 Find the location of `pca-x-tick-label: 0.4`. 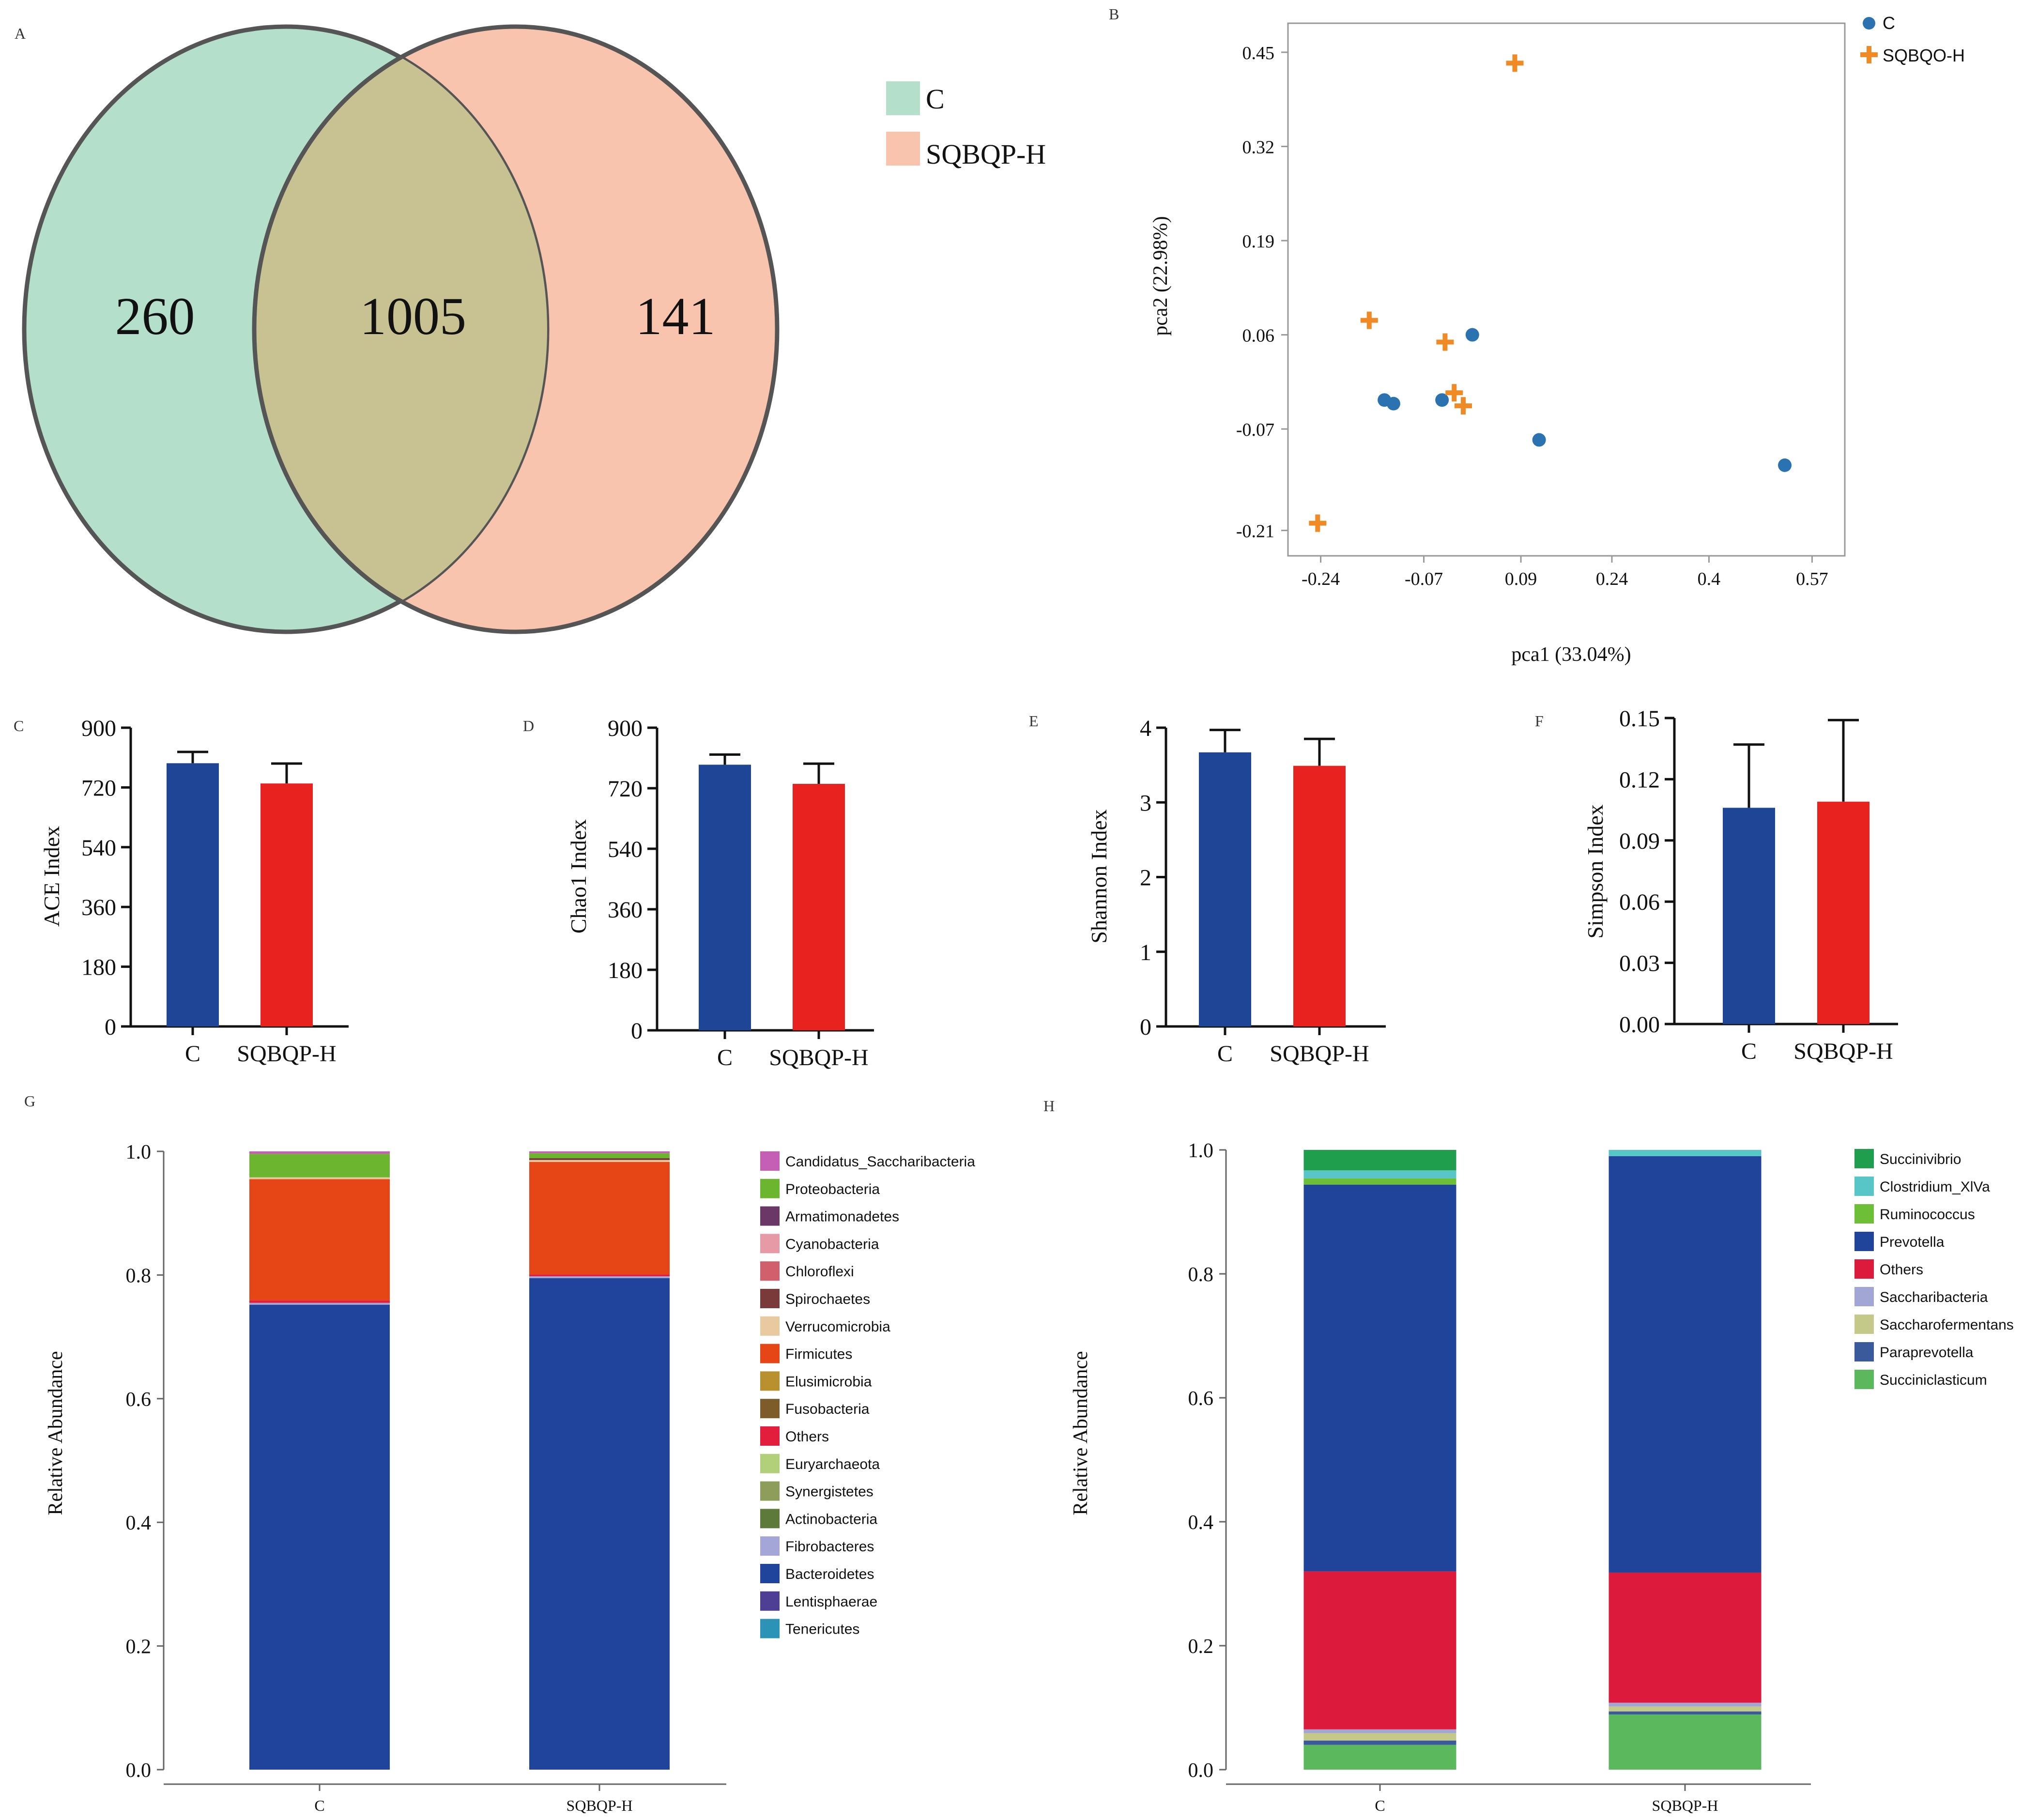

pca-x-tick-label: 0.4 is located at coordinates (1709, 579).